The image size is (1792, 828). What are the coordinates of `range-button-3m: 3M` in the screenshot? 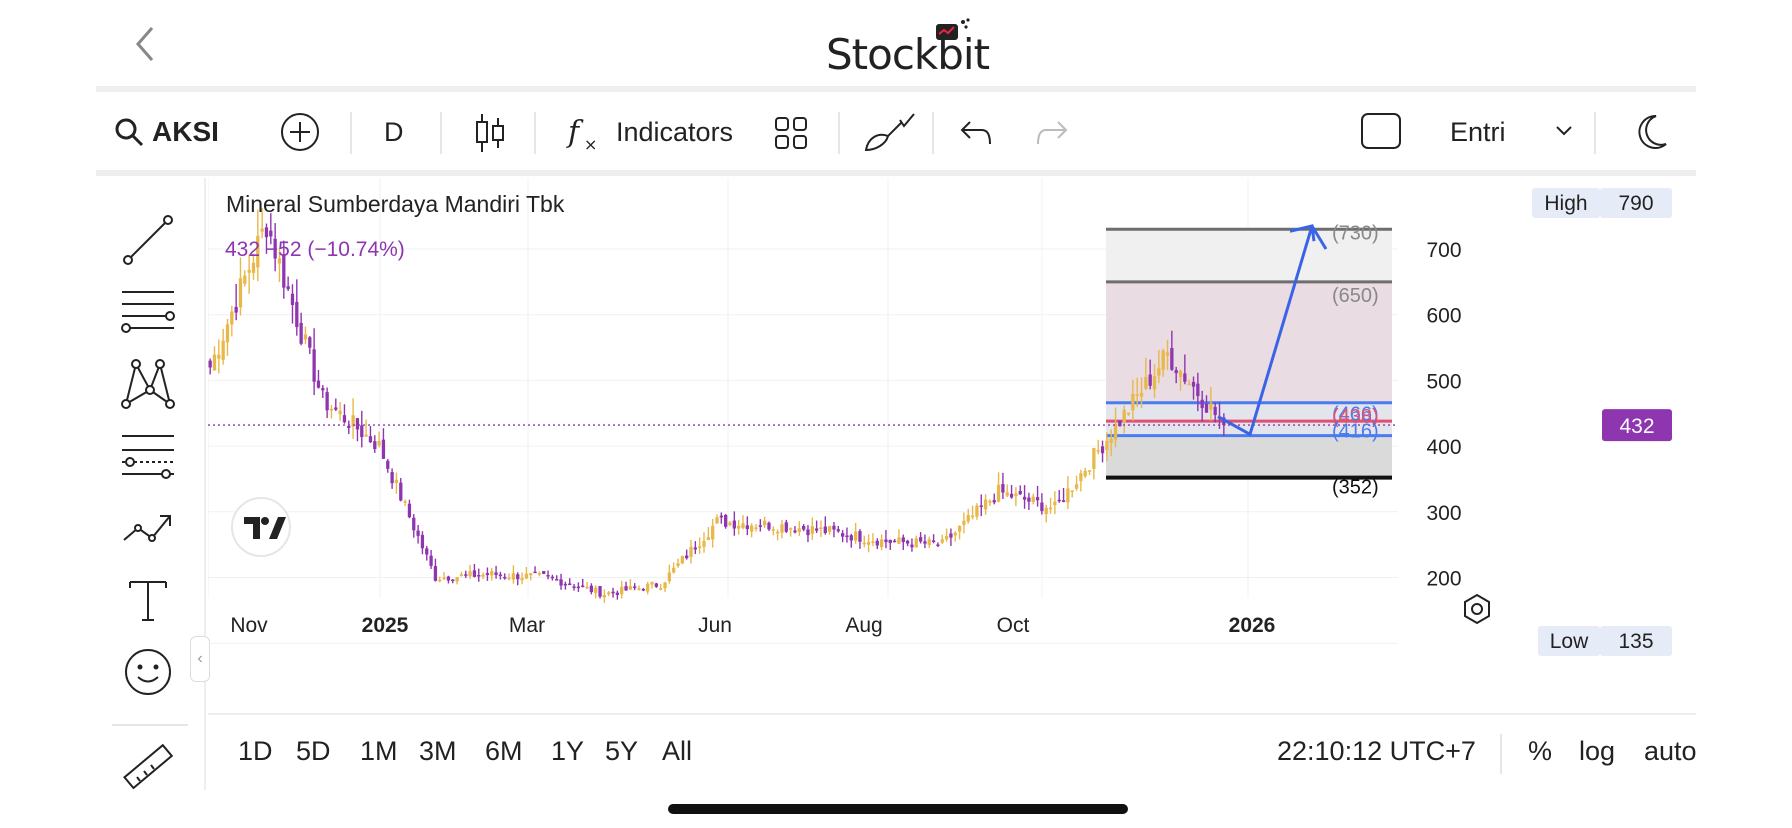 It's located at (438, 751).